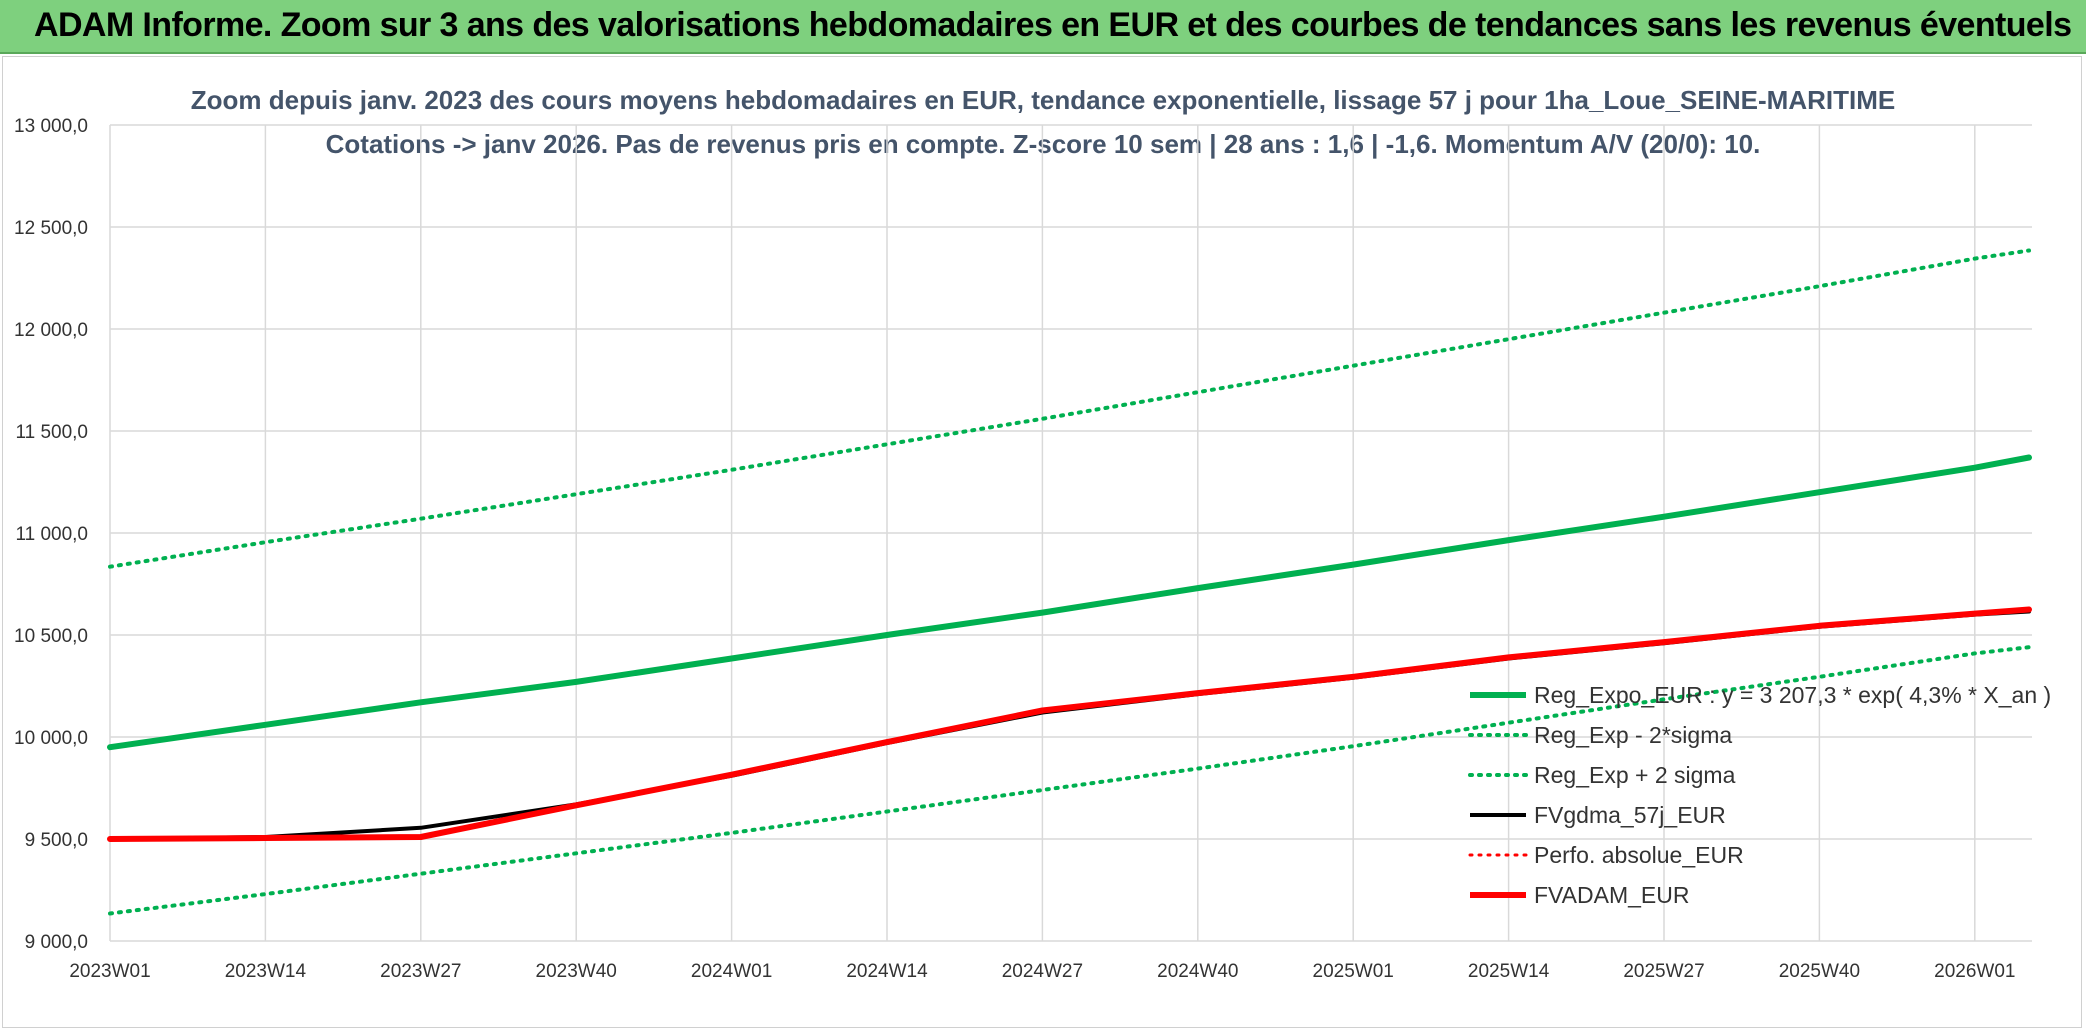  What do you see at coordinates (1197, 971) in the screenshot?
I see `x-tick-label: 2024W40` at bounding box center [1197, 971].